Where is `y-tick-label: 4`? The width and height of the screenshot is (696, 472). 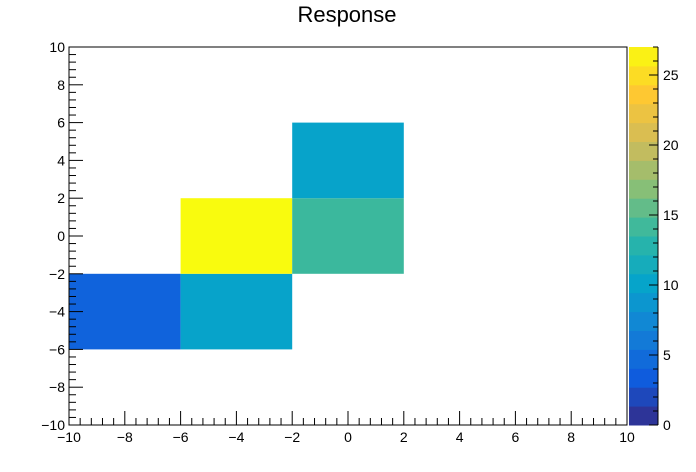
y-tick-label: 4 is located at coordinates (61, 160).